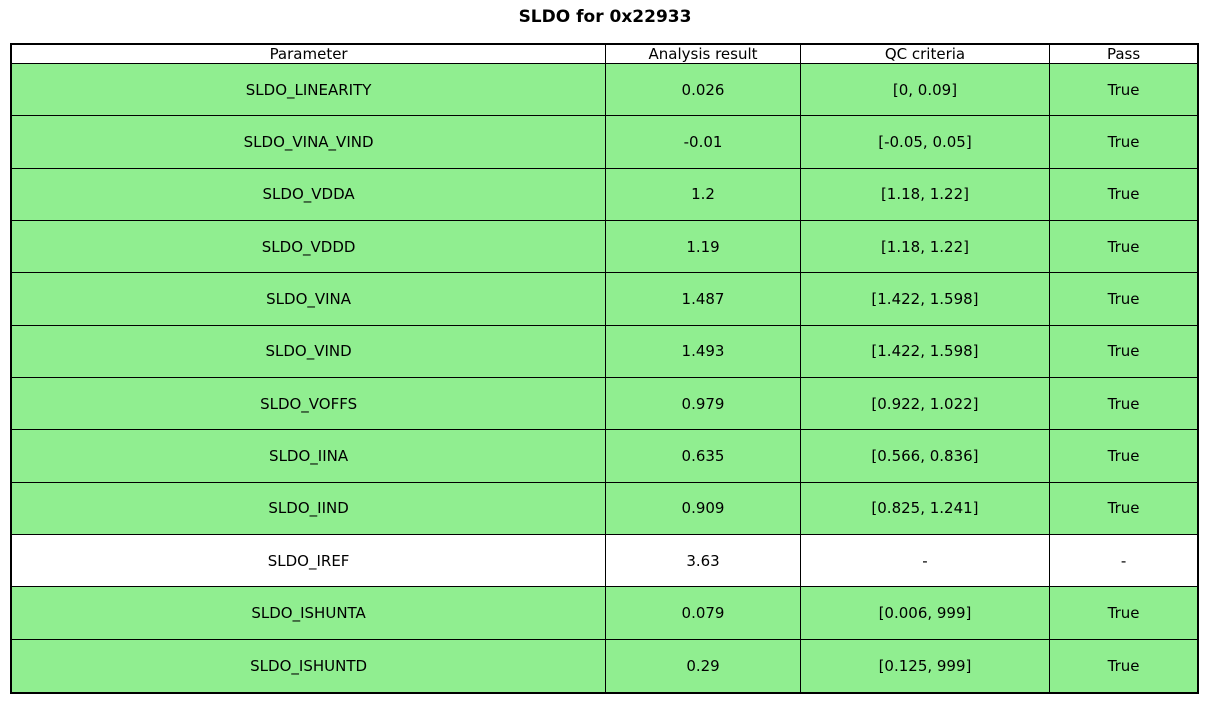  I want to click on cell-analysis-result: 0.29, so click(703, 666).